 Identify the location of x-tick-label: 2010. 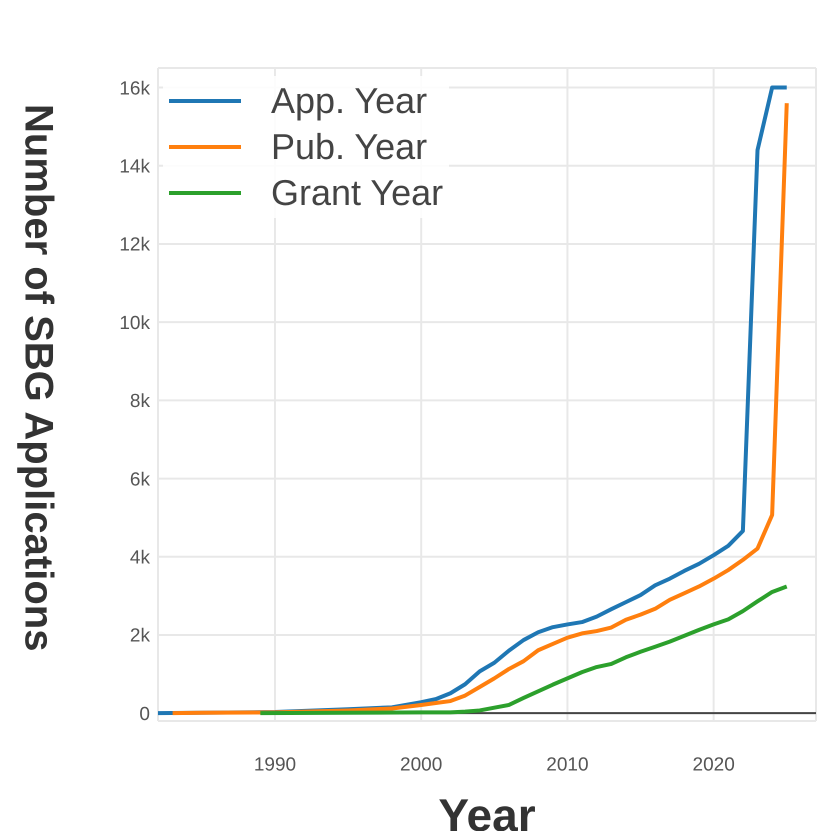
(567, 765).